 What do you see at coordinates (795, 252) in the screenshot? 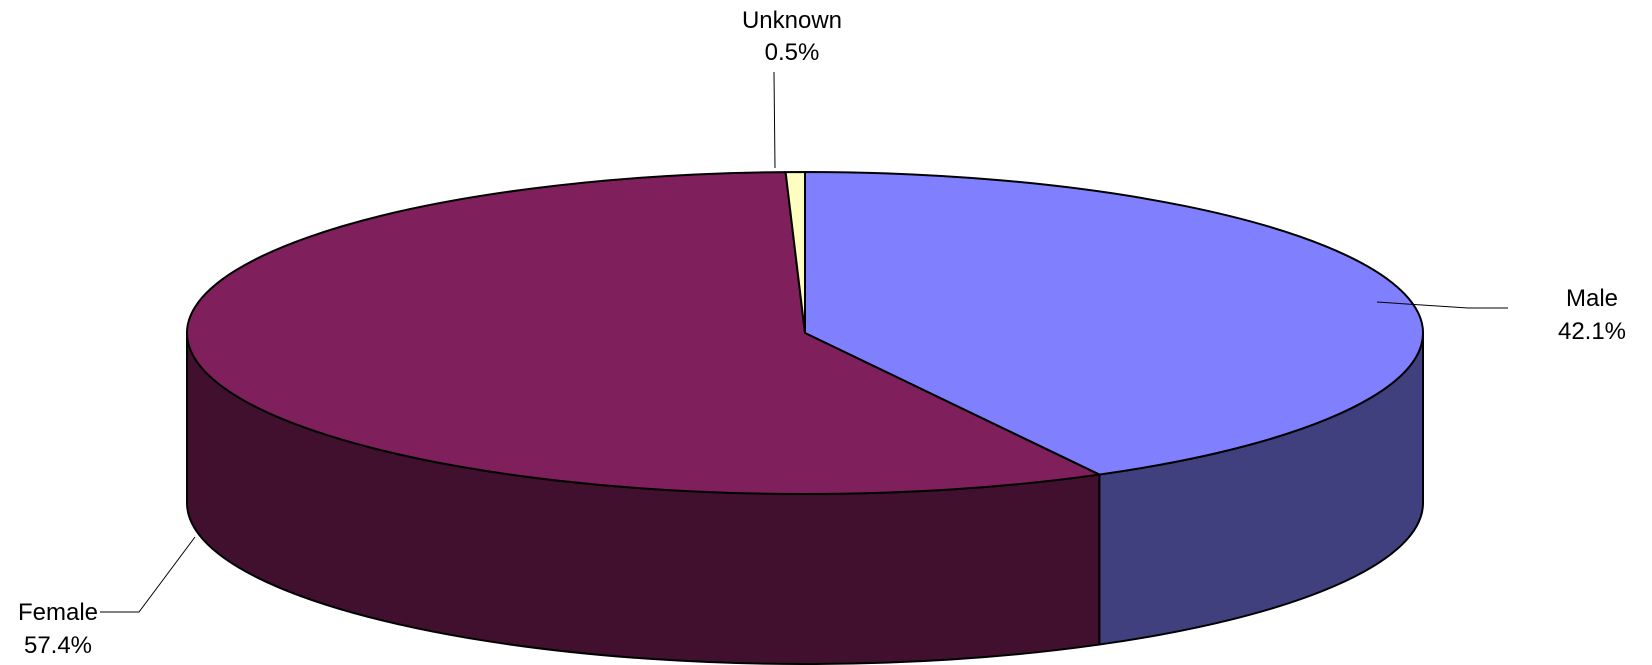
I see `pie-slice-unknown` at bounding box center [795, 252].